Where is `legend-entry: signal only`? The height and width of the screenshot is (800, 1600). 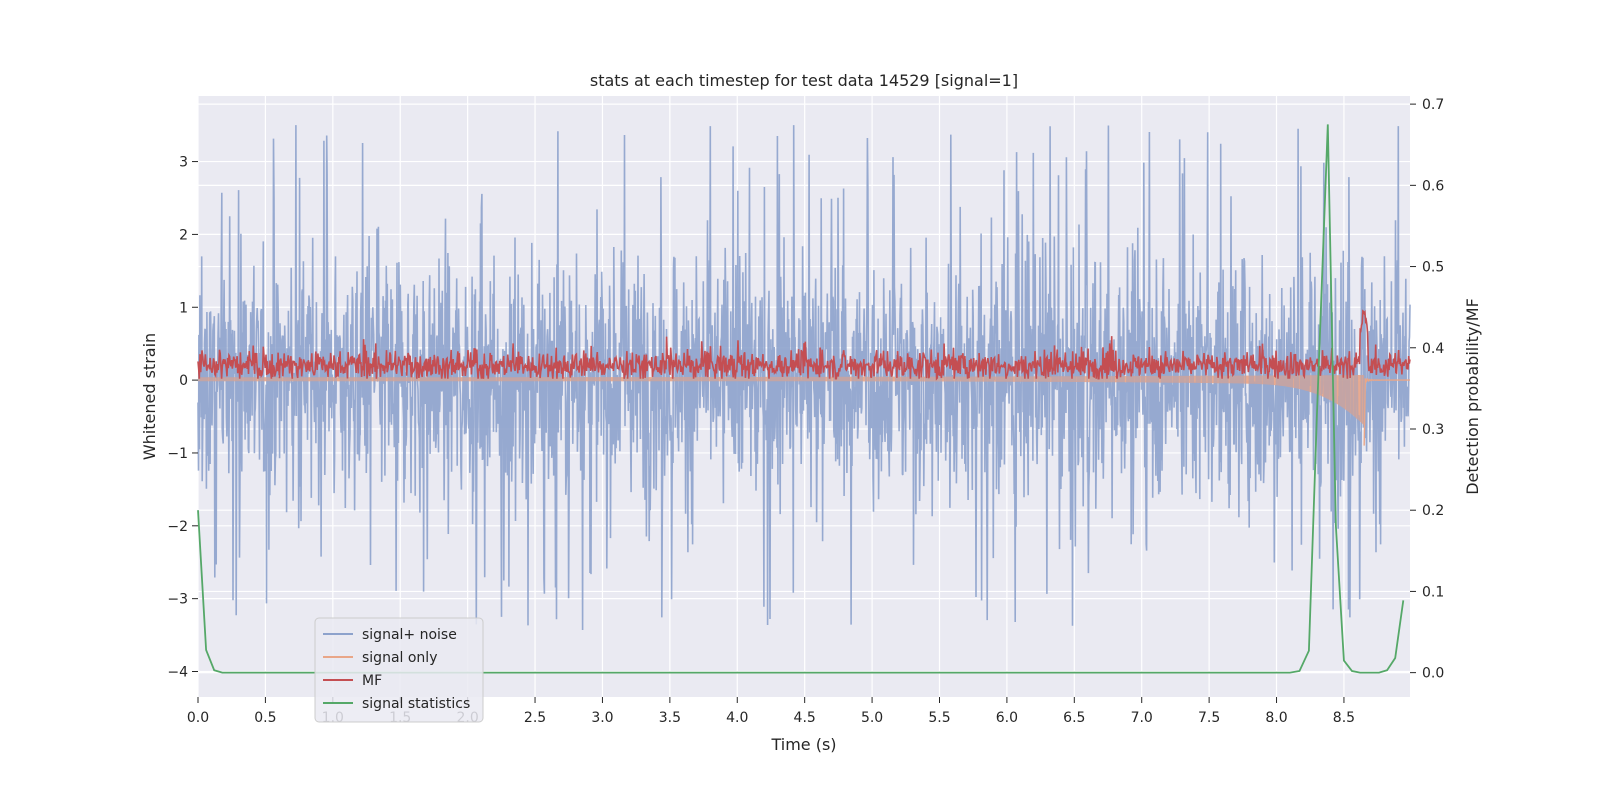 legend-entry: signal only is located at coordinates (399, 658).